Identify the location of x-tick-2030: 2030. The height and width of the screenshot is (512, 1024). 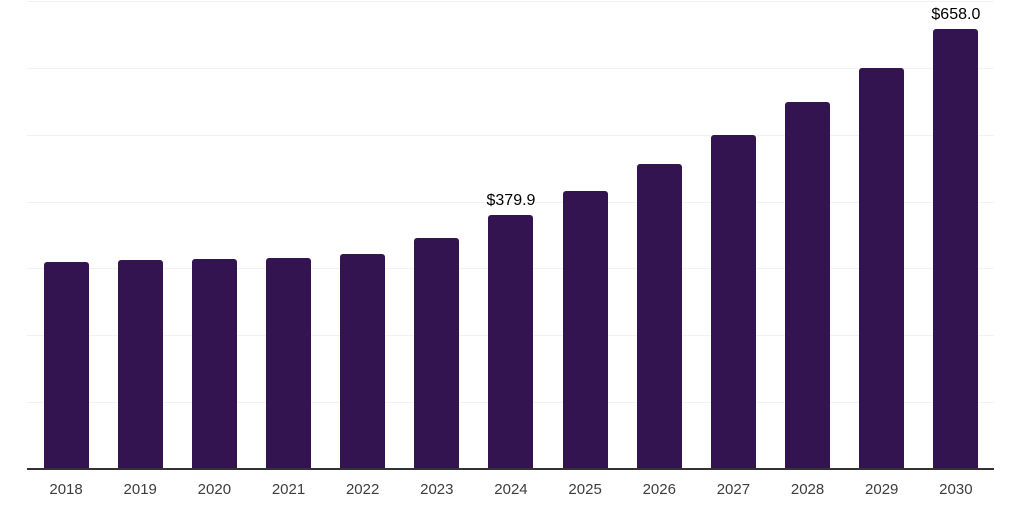
(956, 489).